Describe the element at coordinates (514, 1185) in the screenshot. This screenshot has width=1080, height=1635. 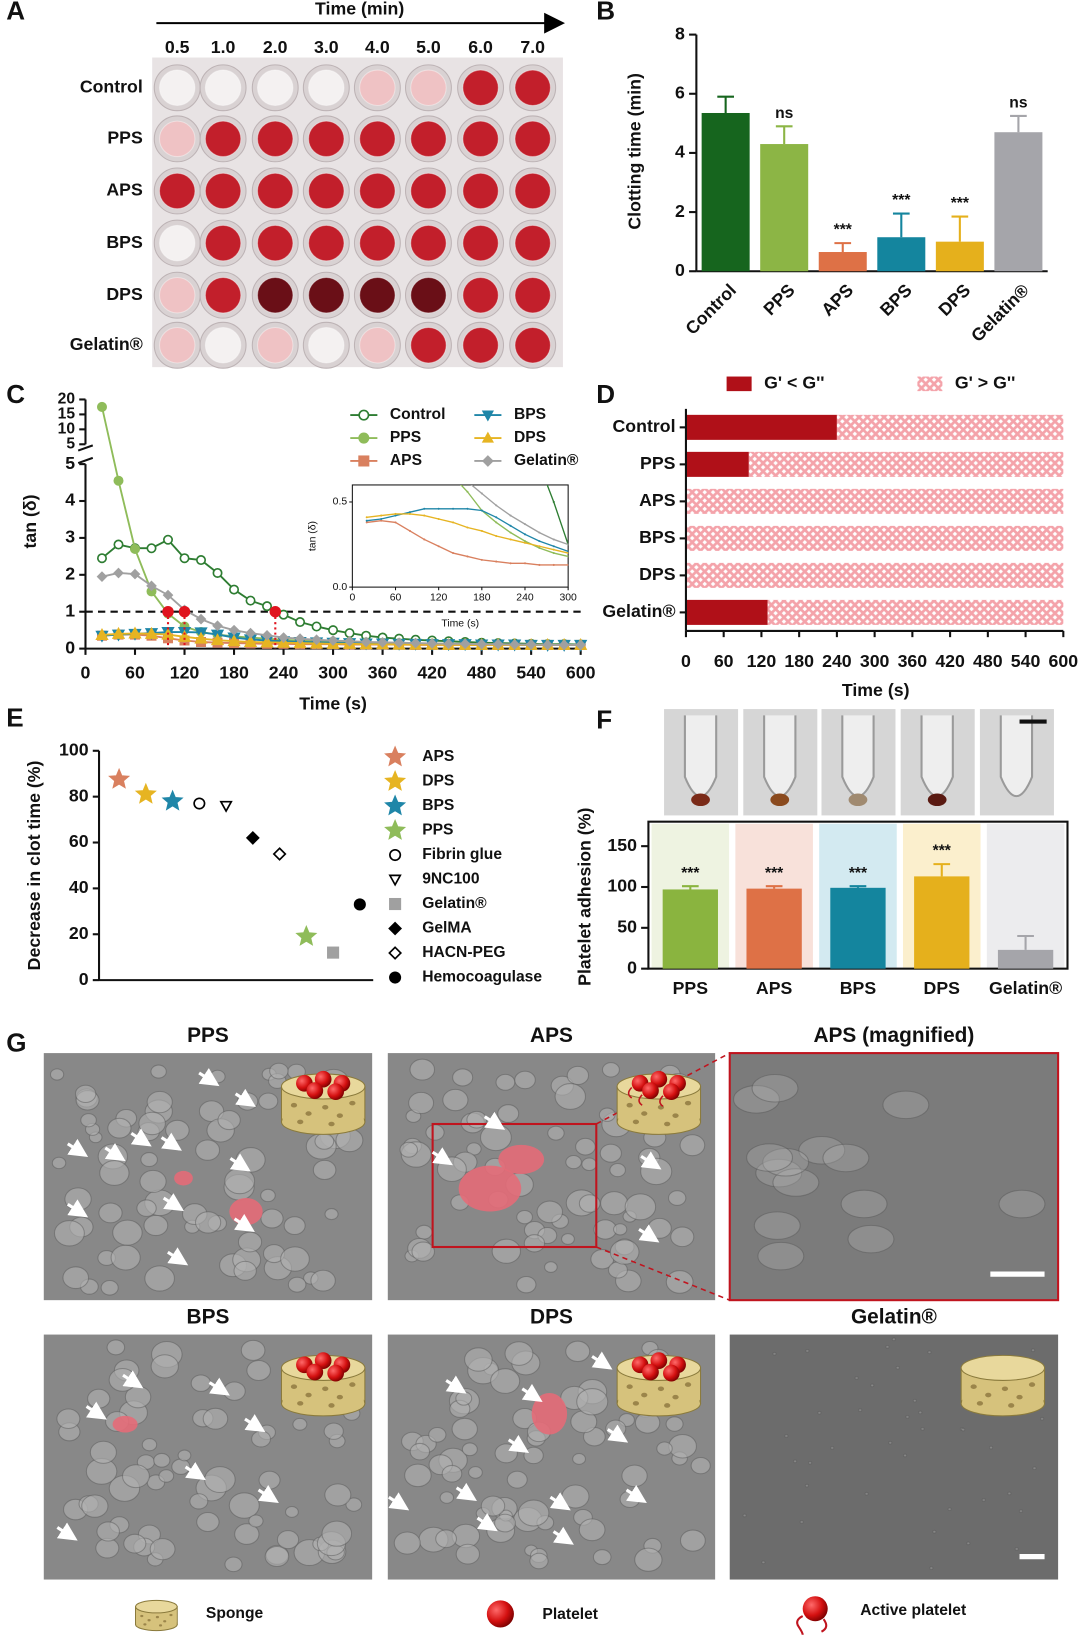
I see `zoom-box` at that location.